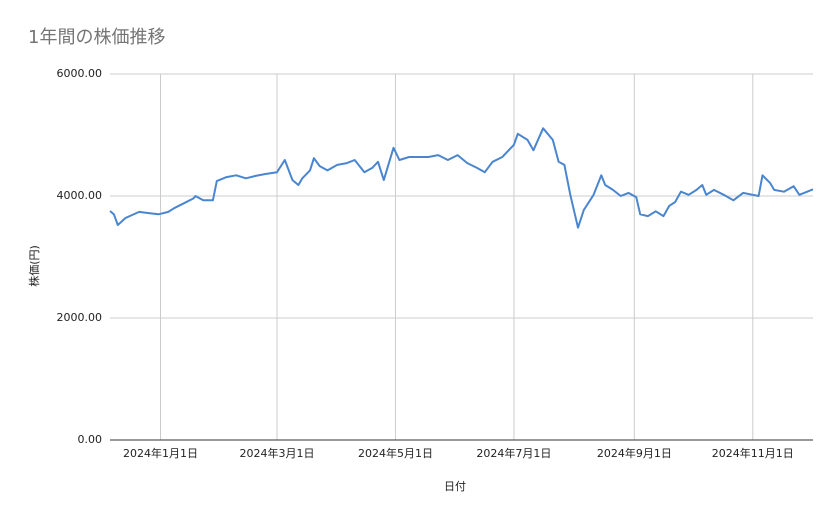  Describe the element at coordinates (80, 73) in the screenshot. I see `y-tick-label: 6000.00` at that location.